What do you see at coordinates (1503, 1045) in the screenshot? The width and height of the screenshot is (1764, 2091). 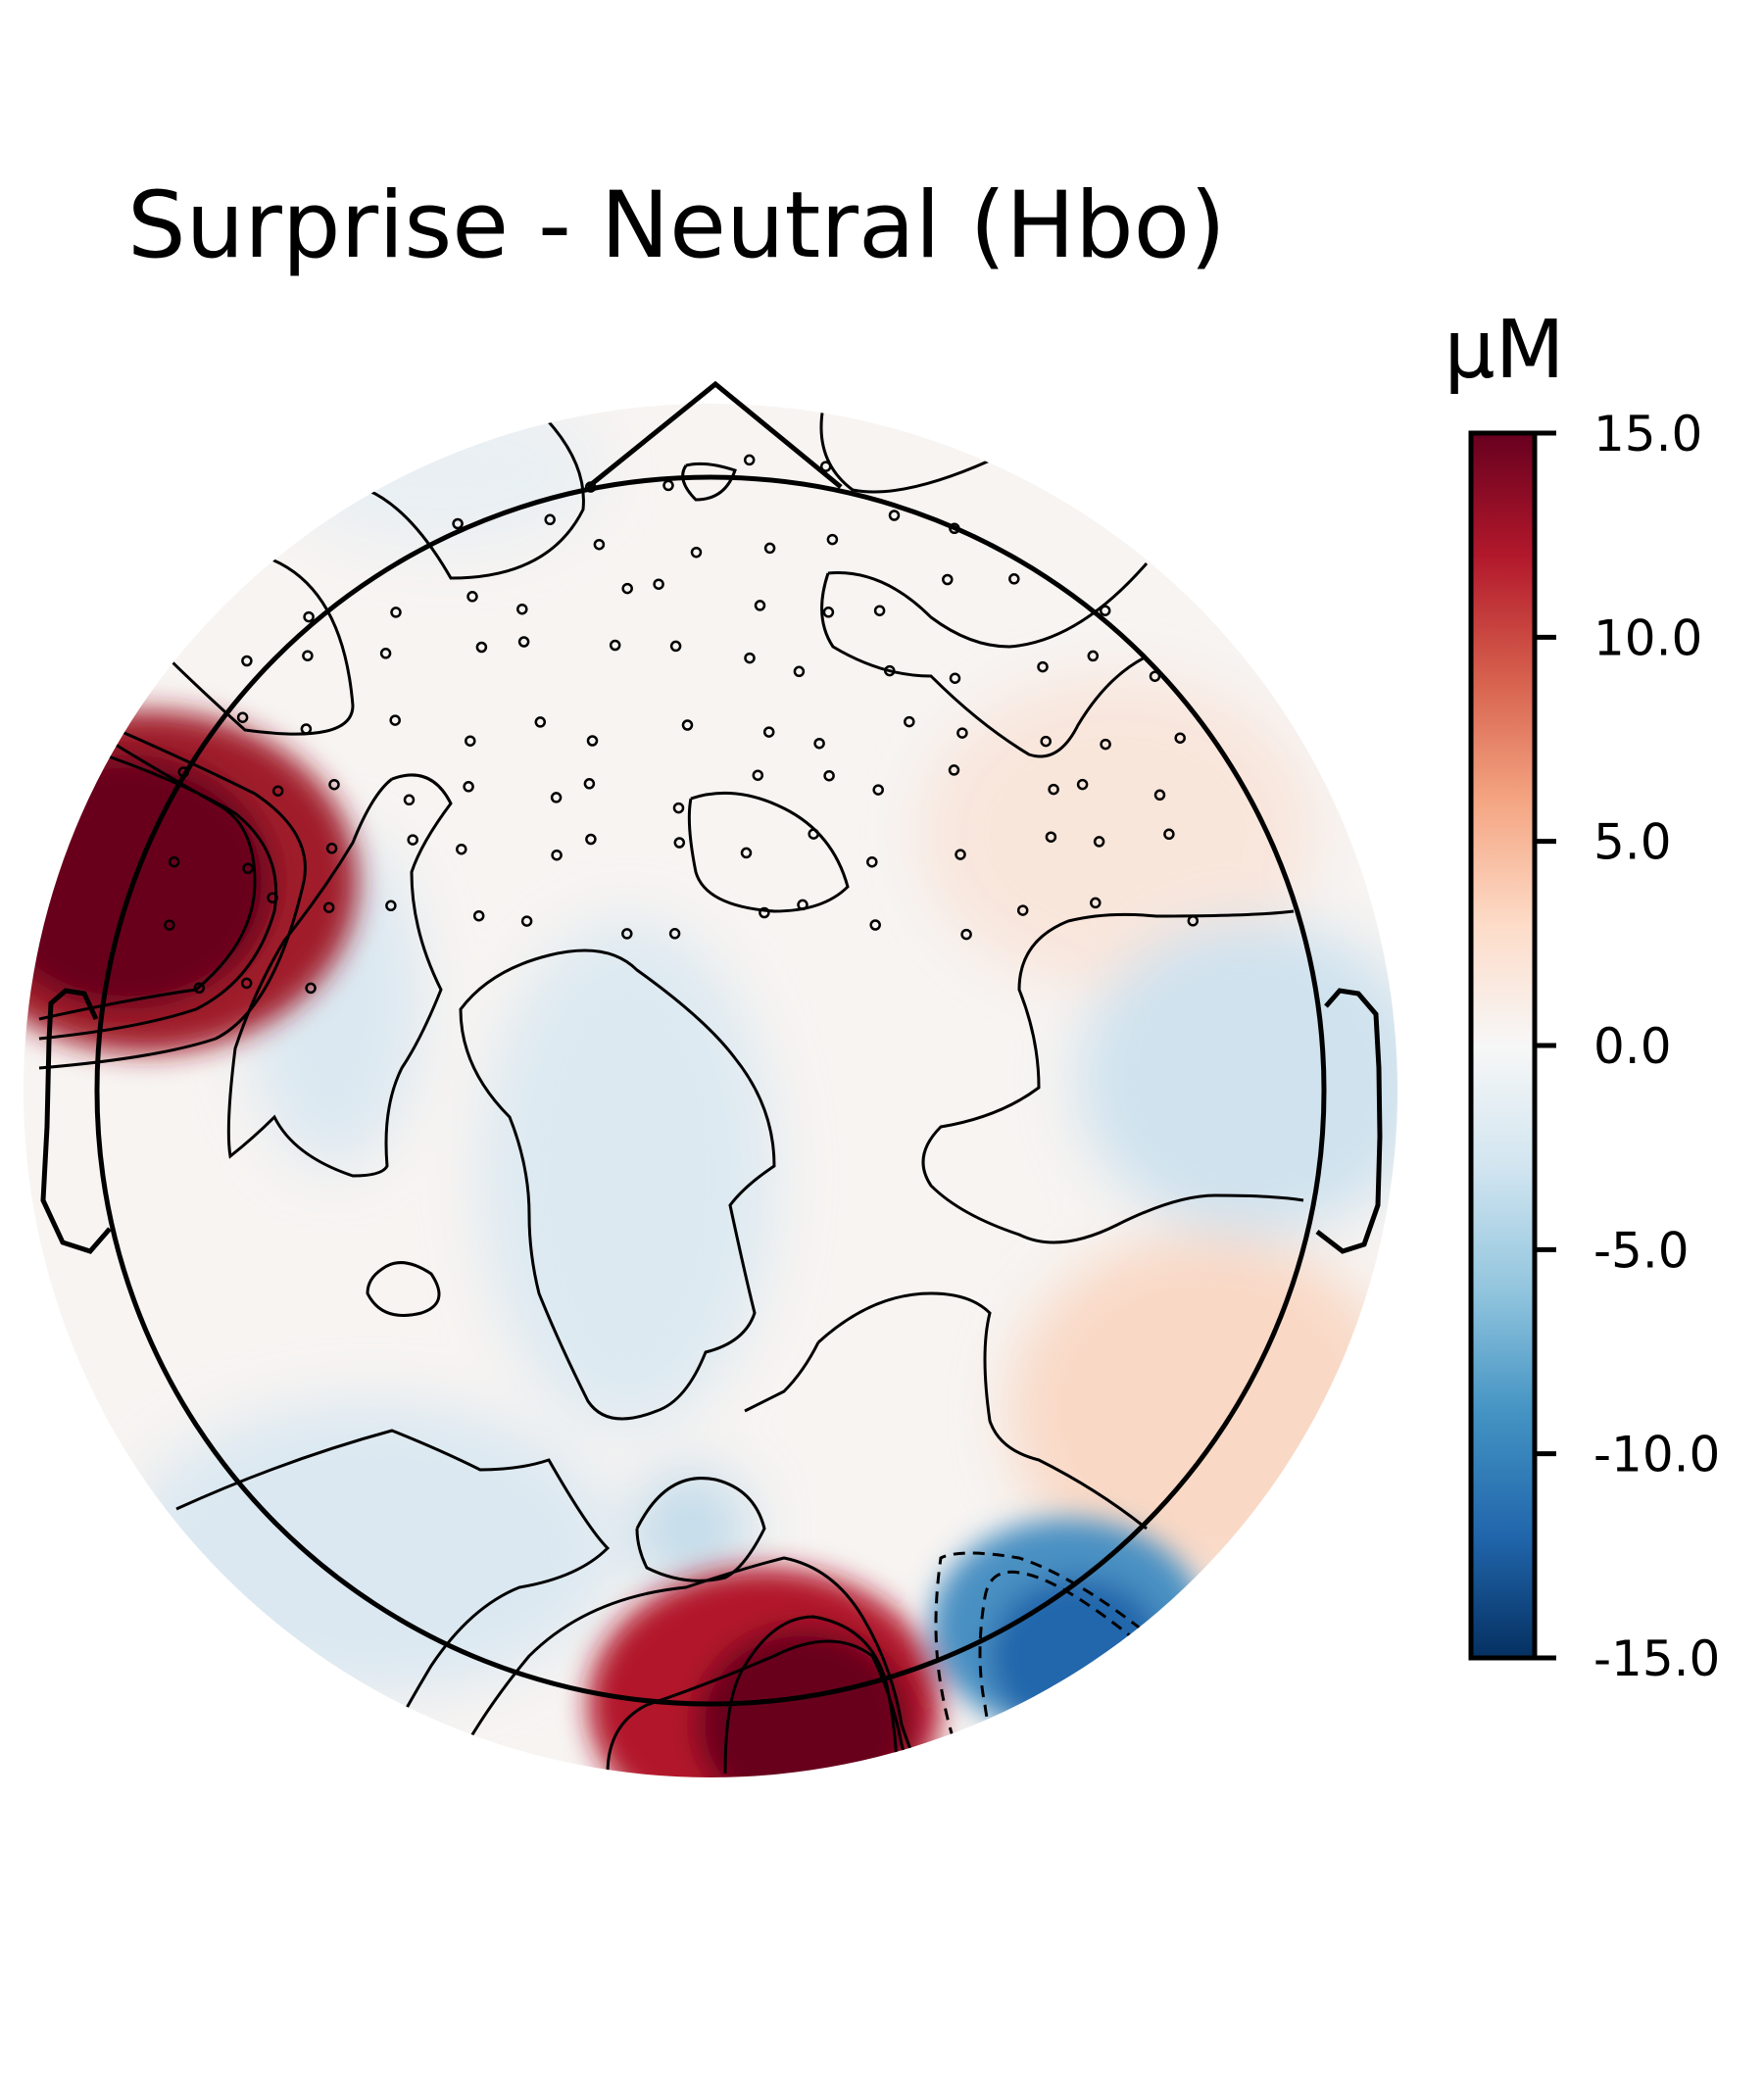 I see `colorbar-gradient` at bounding box center [1503, 1045].